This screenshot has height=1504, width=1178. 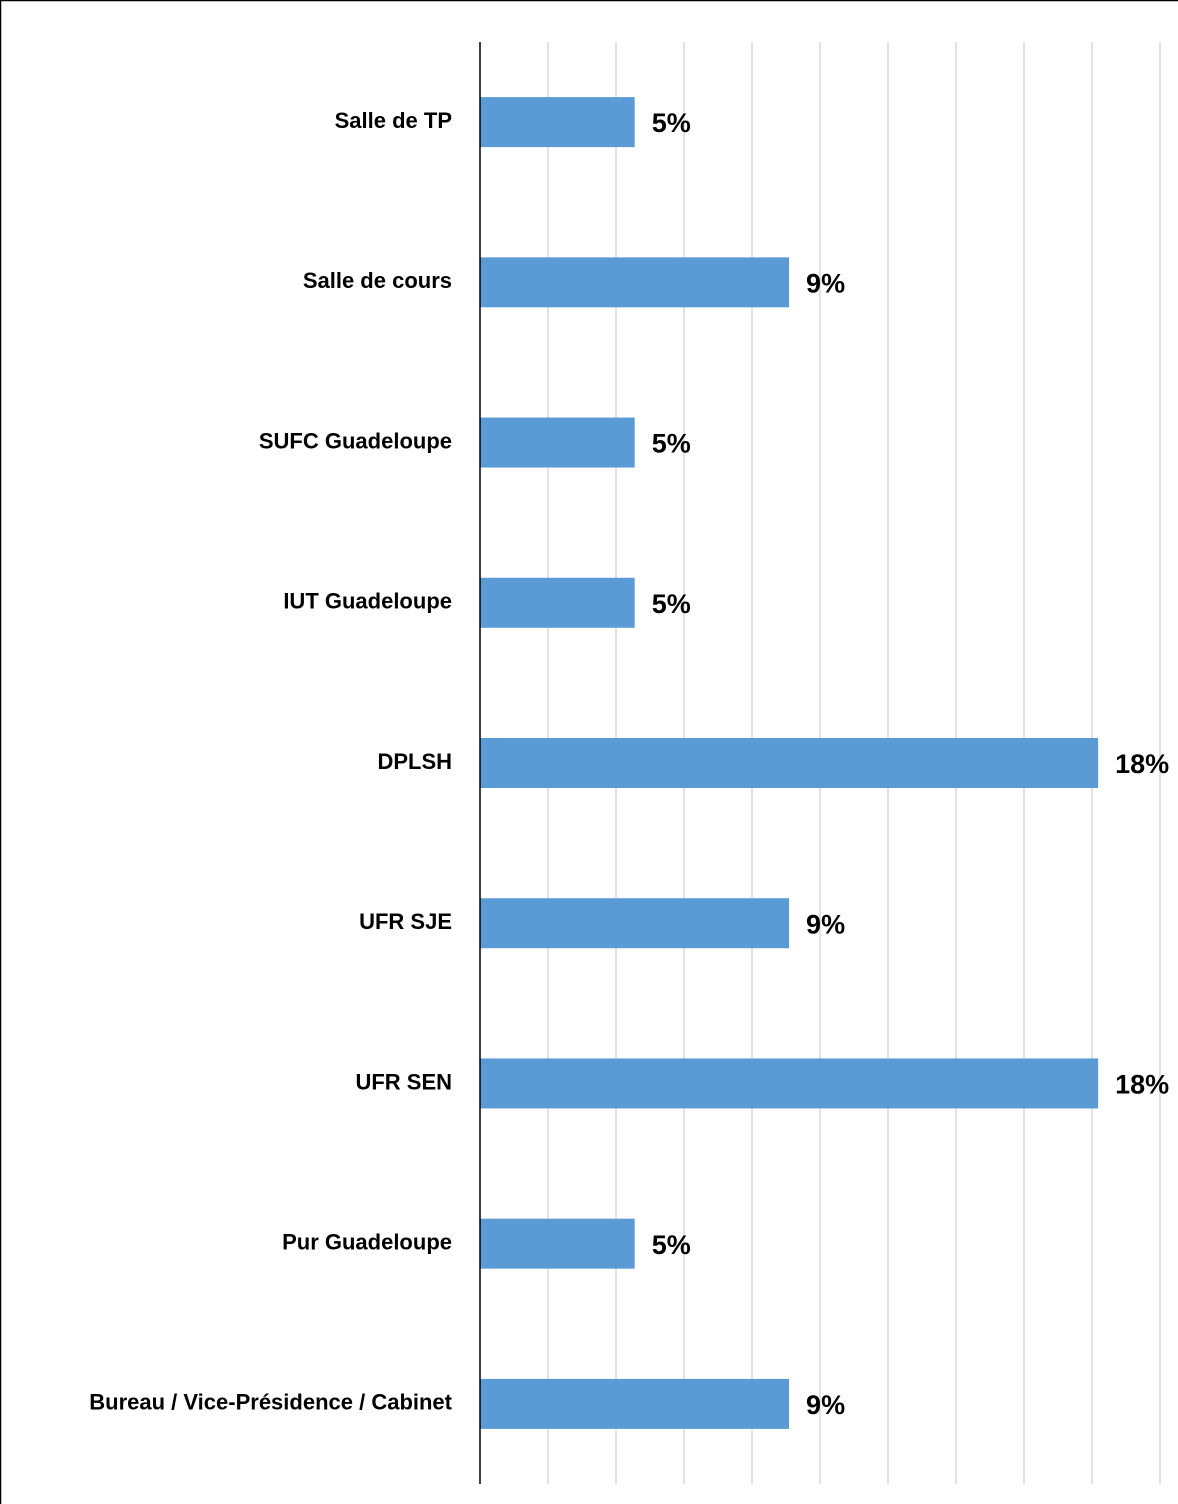 What do you see at coordinates (270, 1402) in the screenshot?
I see `y-tick-label: Bureau / Vice-Présidence / Cabinet` at bounding box center [270, 1402].